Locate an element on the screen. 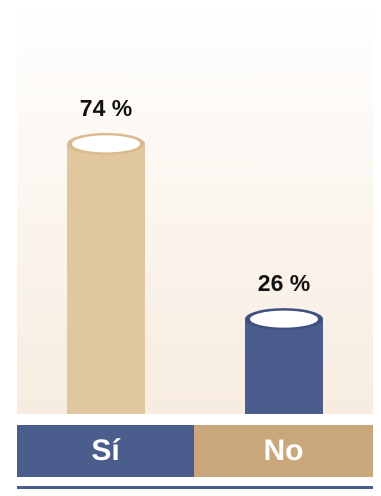 This screenshot has height=496, width=381. bar-top-opening-si is located at coordinates (106, 144).